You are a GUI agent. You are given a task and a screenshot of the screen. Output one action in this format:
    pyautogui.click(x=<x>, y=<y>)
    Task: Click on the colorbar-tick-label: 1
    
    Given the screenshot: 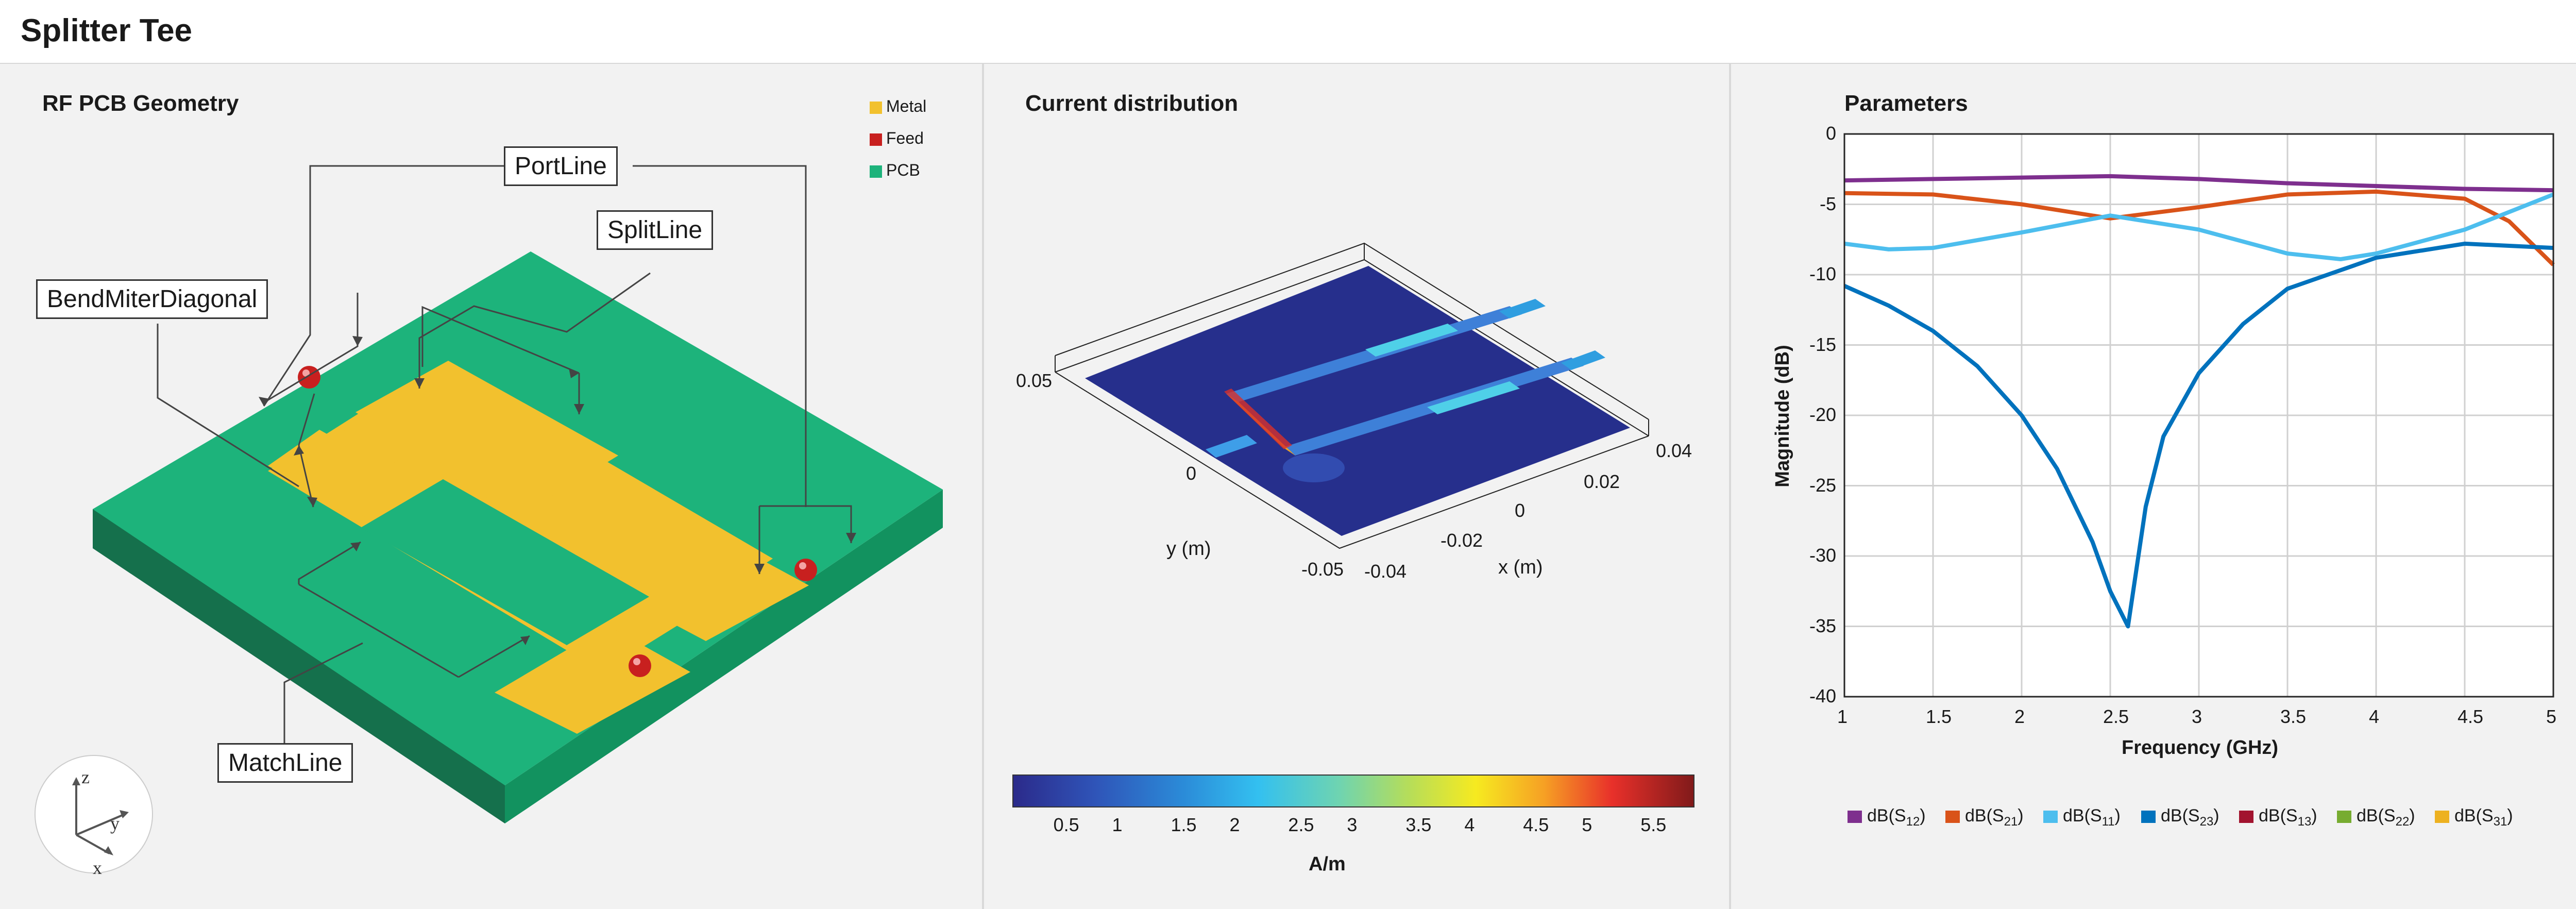 What is the action you would take?
    pyautogui.click(x=1117, y=824)
    